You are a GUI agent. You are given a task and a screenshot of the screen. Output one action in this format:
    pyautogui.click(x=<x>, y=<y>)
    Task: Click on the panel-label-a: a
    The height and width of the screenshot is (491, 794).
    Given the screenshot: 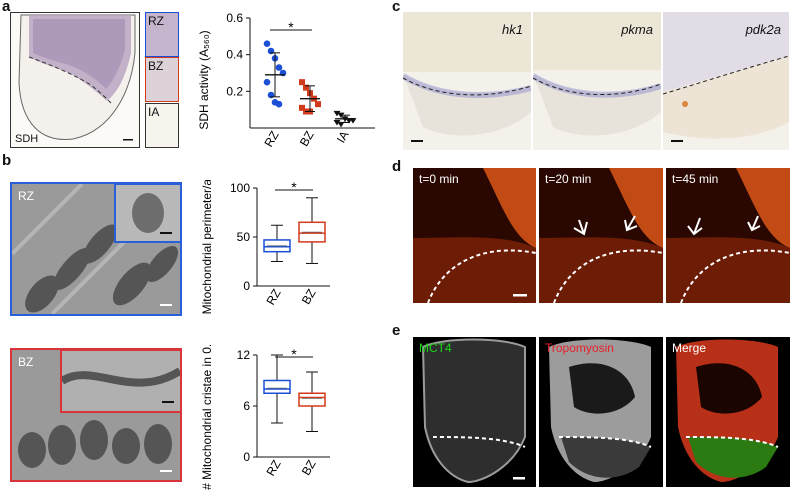 What is the action you would take?
    pyautogui.click(x=6, y=7)
    